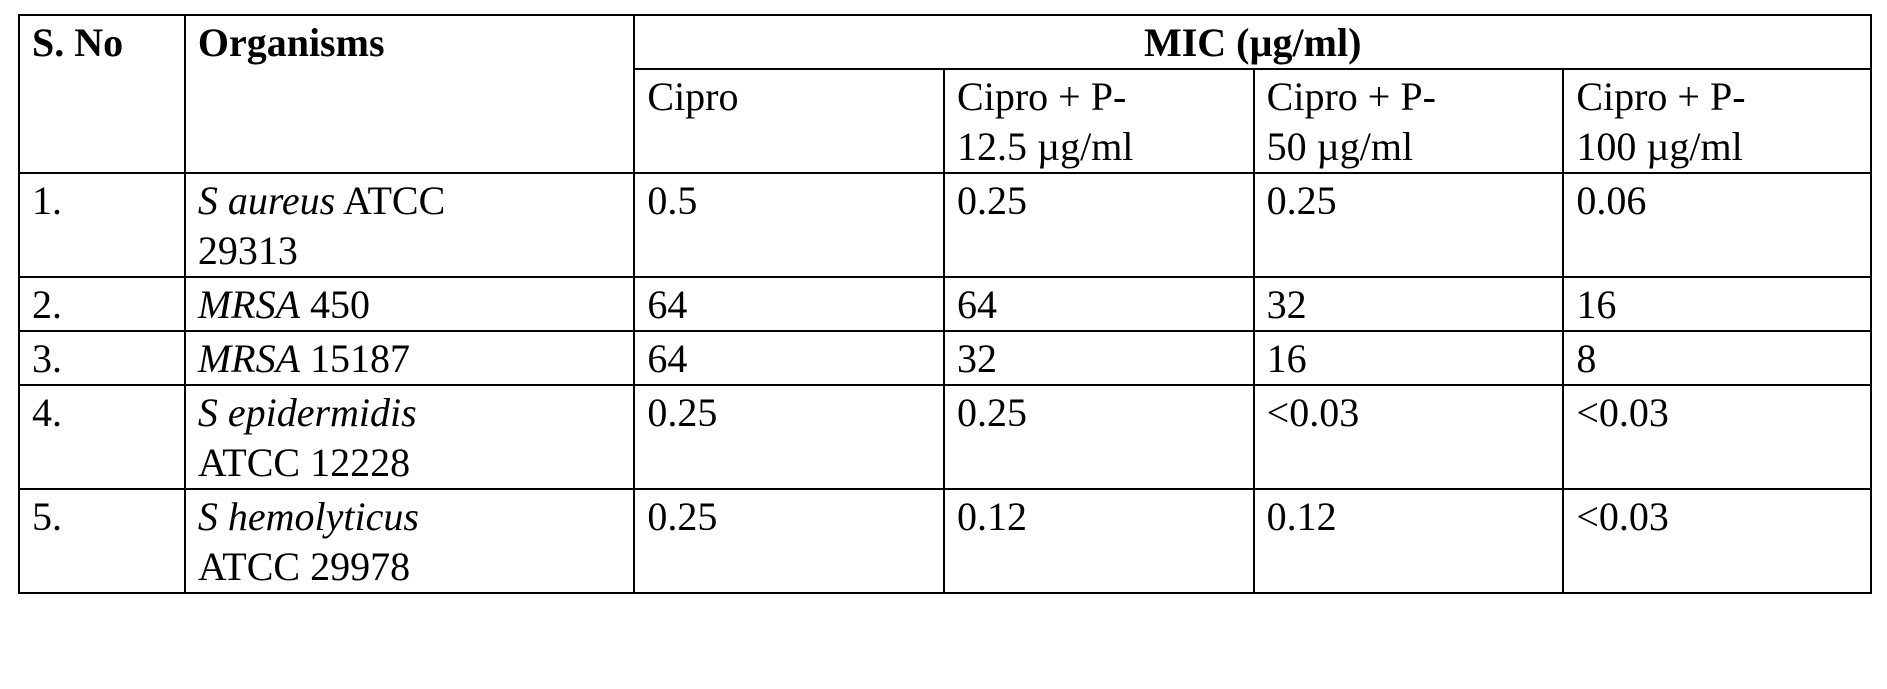 The width and height of the screenshot is (1887, 689). I want to click on row-sno: 3., so click(102, 358).